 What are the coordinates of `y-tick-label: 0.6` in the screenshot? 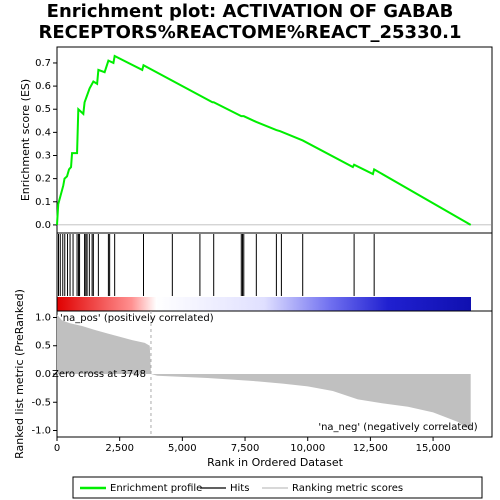 It's located at (43, 86).